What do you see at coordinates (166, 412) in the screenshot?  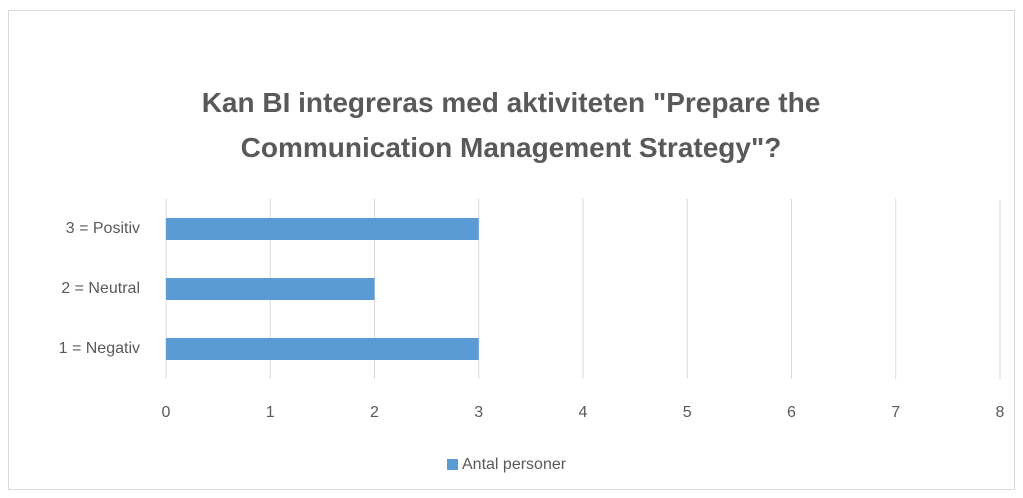 I see `x-tick-label: 0` at bounding box center [166, 412].